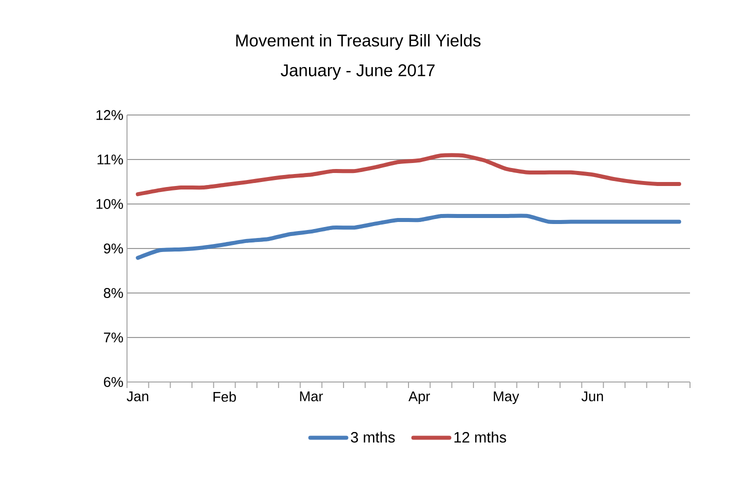 The height and width of the screenshot is (494, 737). I want to click on x-tick-label: Jun, so click(592, 397).